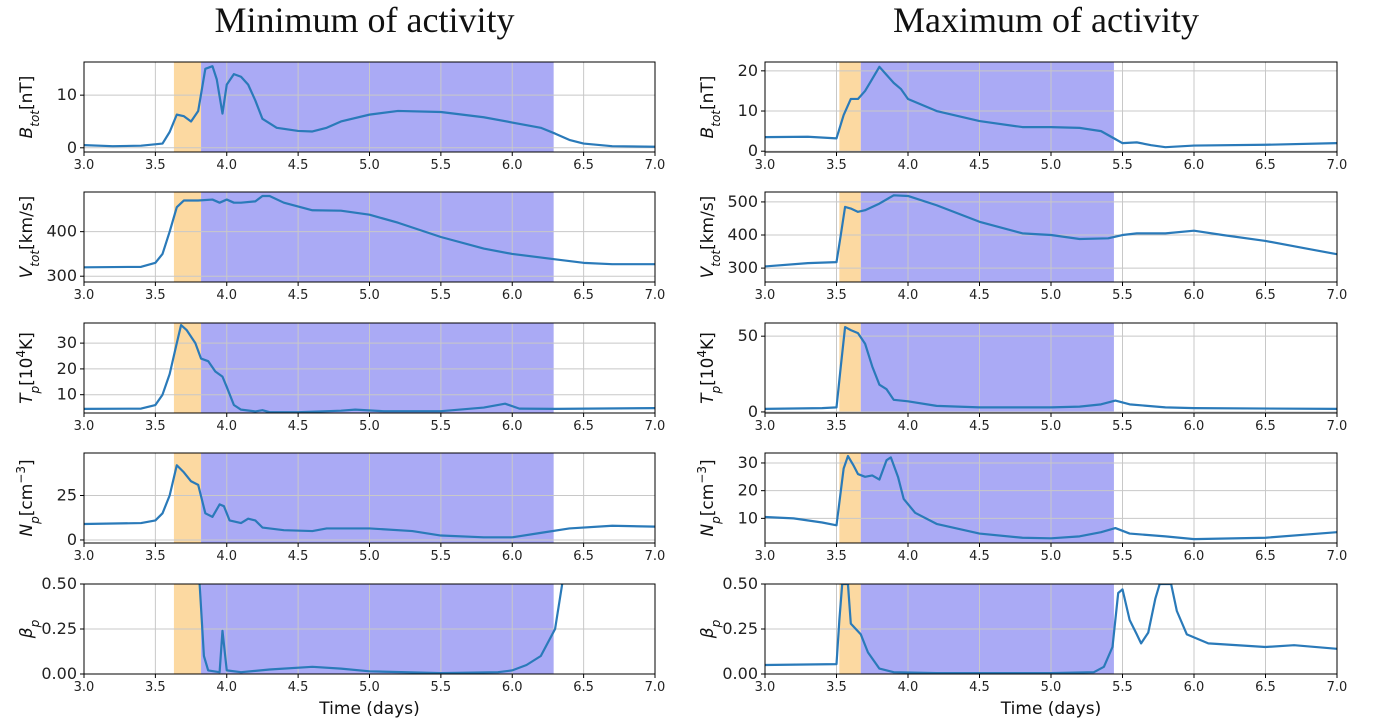 The image size is (1375, 723). I want to click on column-title: Minimum of activity, so click(365, 20).